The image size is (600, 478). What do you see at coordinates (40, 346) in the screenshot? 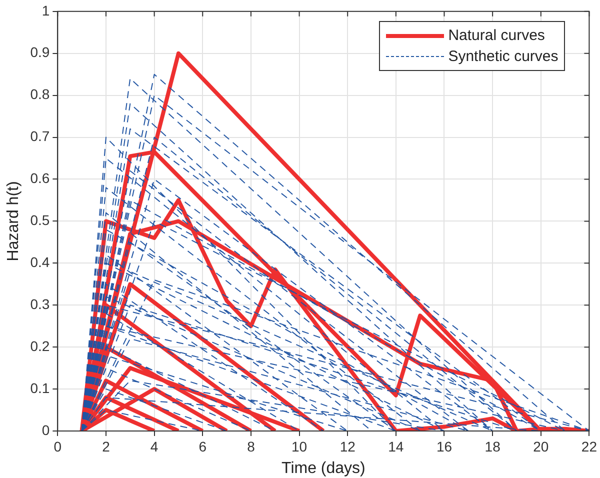
I see `y-tick-label: 0.2` at bounding box center [40, 346].